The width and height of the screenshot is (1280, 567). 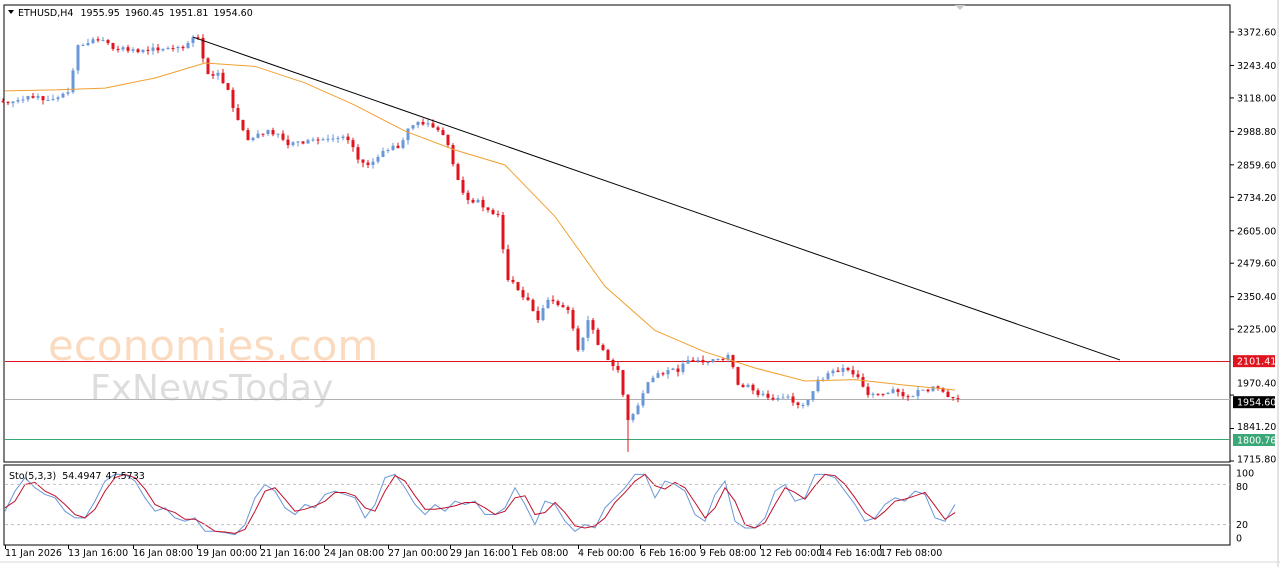 I want to click on price-tick-label: 1841.20, so click(x=1256, y=427).